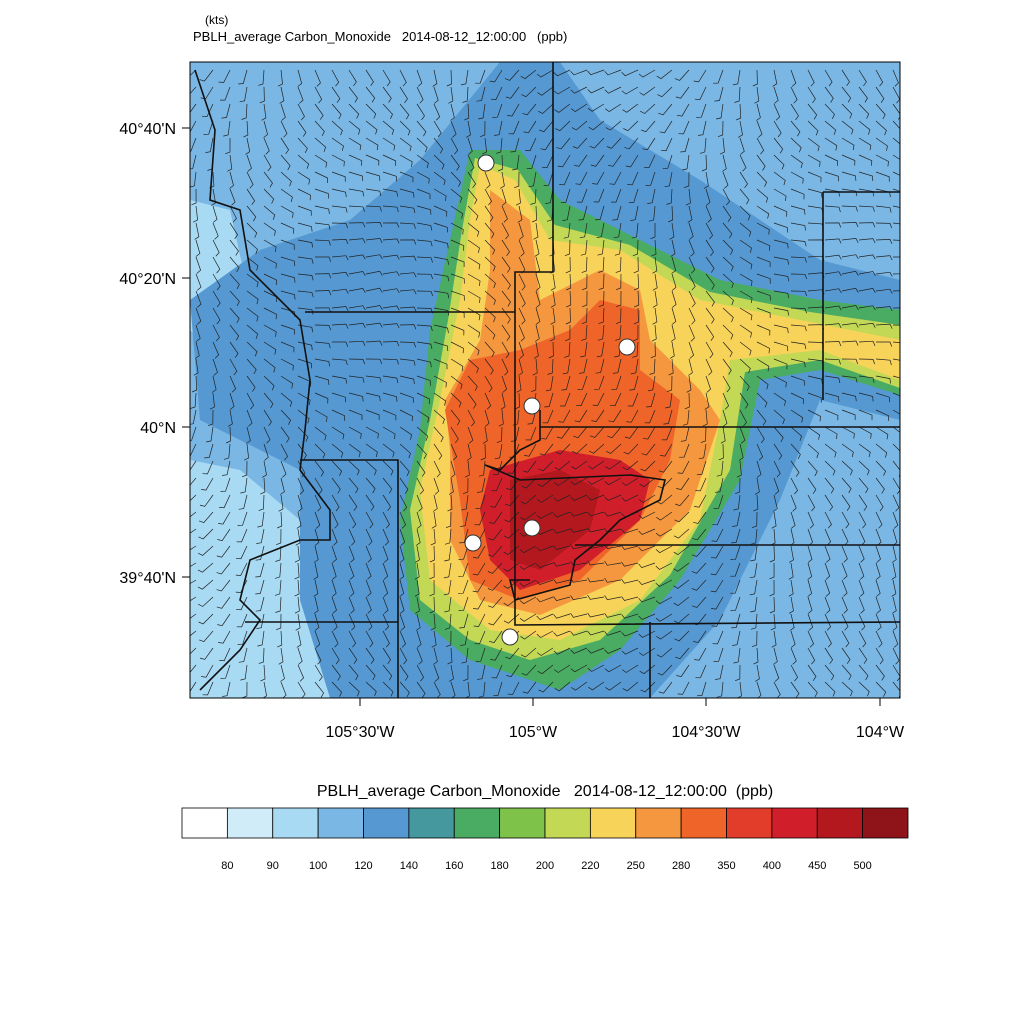  I want to click on units-label: (kts), so click(216, 20).